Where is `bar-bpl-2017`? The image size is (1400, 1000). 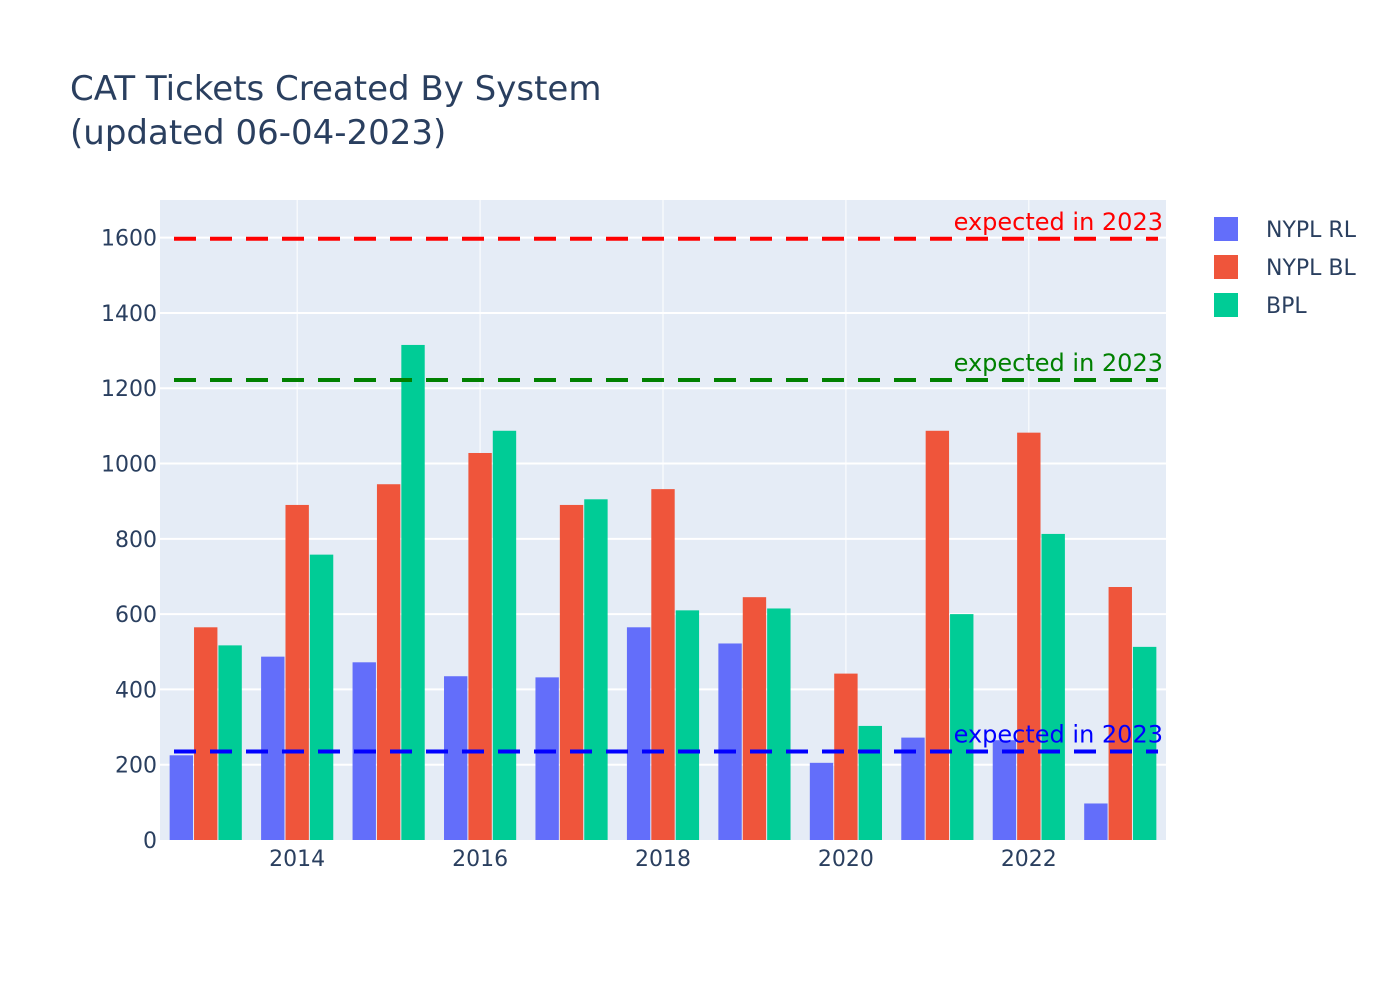
bar-bpl-2017 is located at coordinates (596, 669).